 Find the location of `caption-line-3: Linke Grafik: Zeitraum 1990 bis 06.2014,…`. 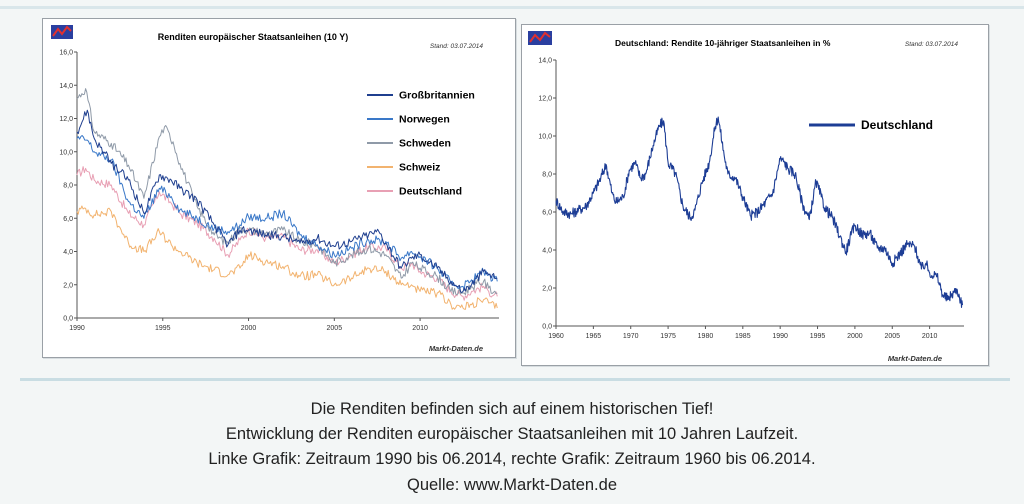

caption-line-3: Linke Grafik: Zeitraum 1990 bis 06.2014,… is located at coordinates (512, 459).